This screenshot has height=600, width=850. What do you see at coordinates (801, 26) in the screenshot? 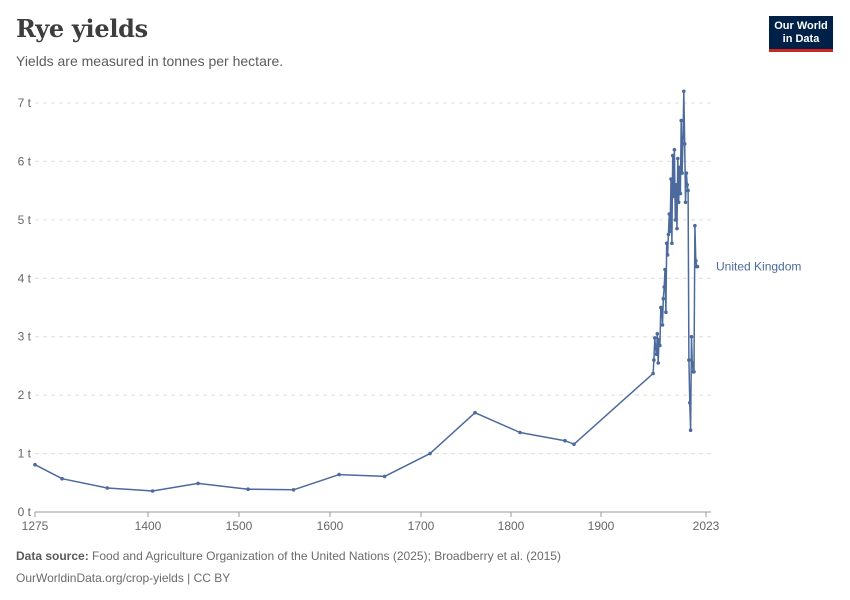
I see `logo-line-1: Our World` at bounding box center [801, 26].